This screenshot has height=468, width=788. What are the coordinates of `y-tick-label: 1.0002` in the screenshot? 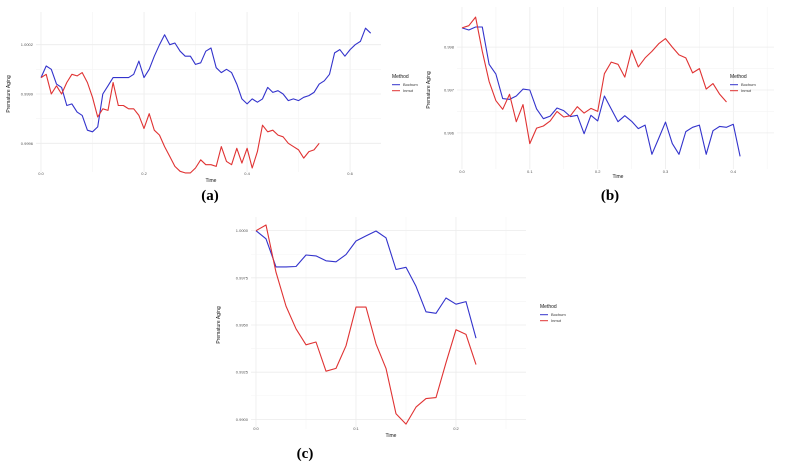 It's located at (27, 44).